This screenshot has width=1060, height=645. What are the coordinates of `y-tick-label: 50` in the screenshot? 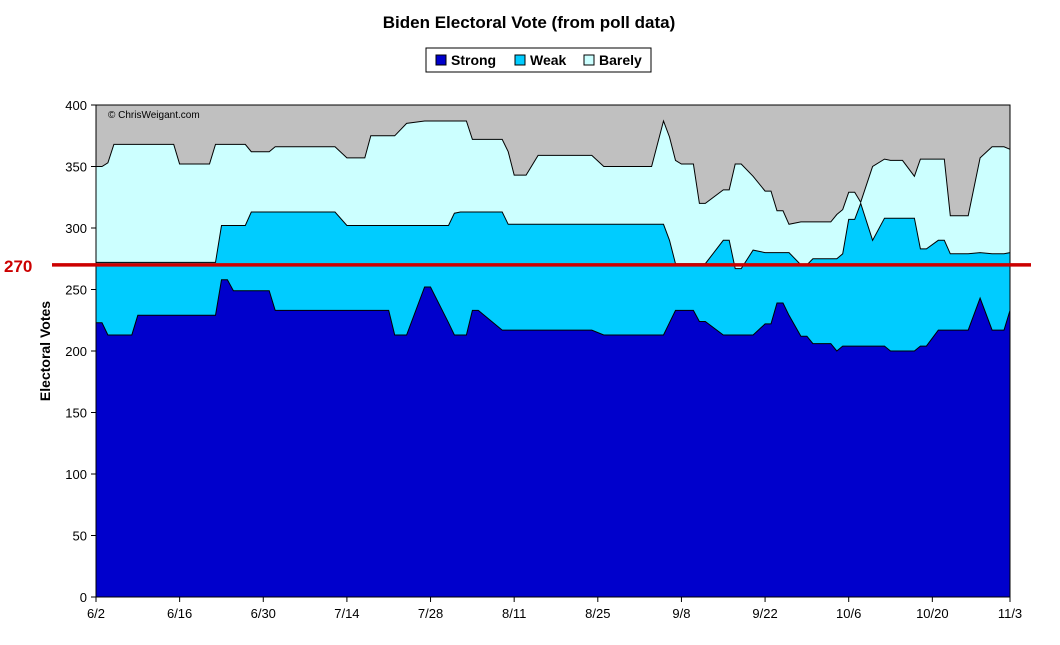 It's located at (80, 536).